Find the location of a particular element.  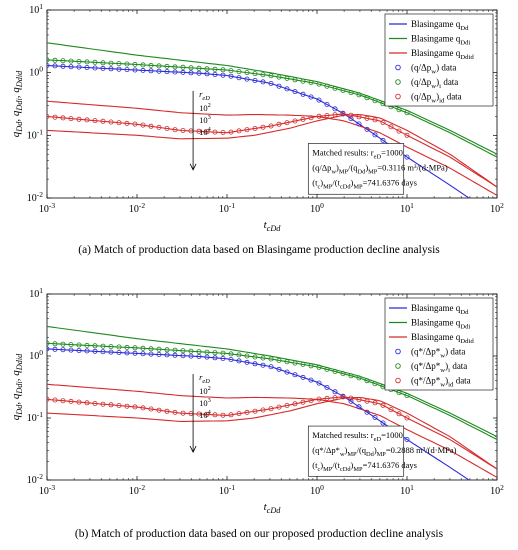

legend-label: (q/Δpw)i data is located at coordinates (434, 83).